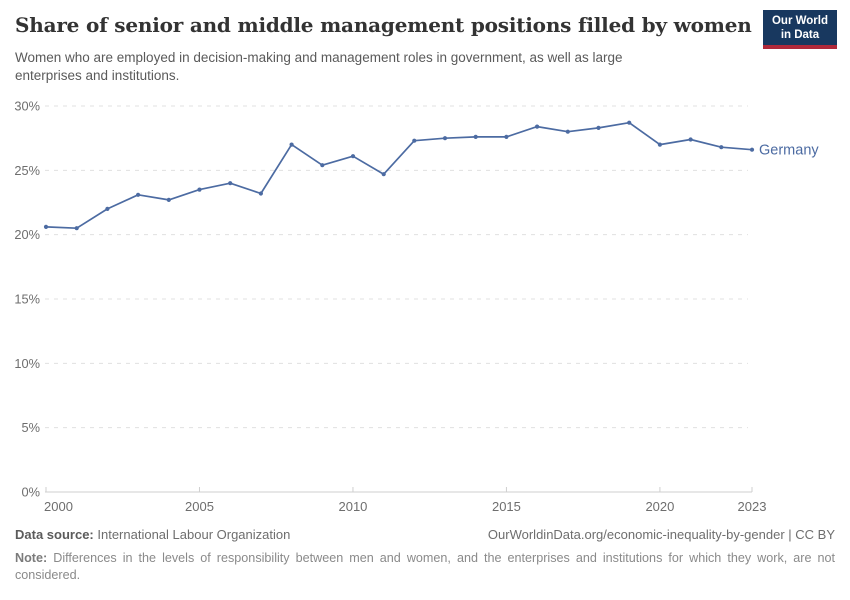 This screenshot has width=850, height=600. What do you see at coordinates (199, 506) in the screenshot?
I see `x-tick-label: 2005` at bounding box center [199, 506].